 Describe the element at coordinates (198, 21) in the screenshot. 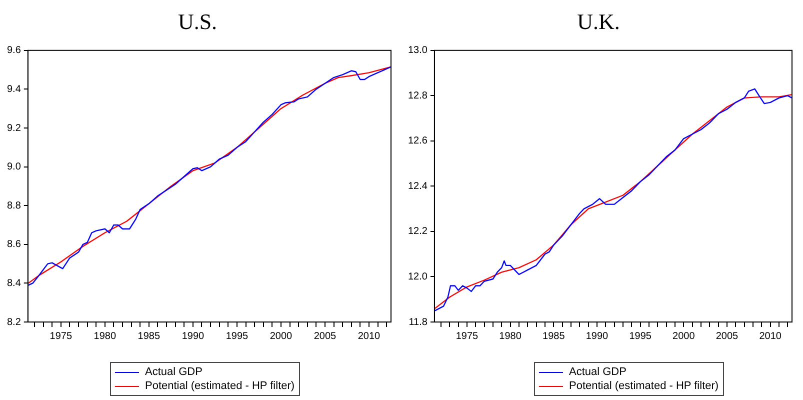

I see `chart-title: U.S.` at that location.